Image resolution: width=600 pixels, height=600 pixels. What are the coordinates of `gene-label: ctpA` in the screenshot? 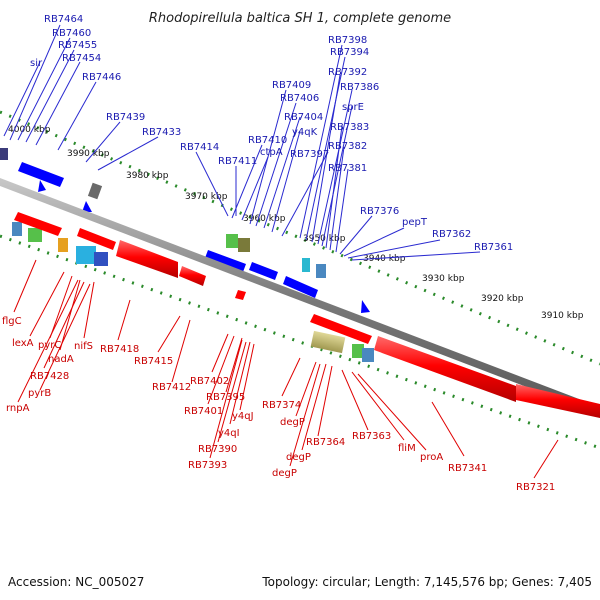 It's located at (271, 152).